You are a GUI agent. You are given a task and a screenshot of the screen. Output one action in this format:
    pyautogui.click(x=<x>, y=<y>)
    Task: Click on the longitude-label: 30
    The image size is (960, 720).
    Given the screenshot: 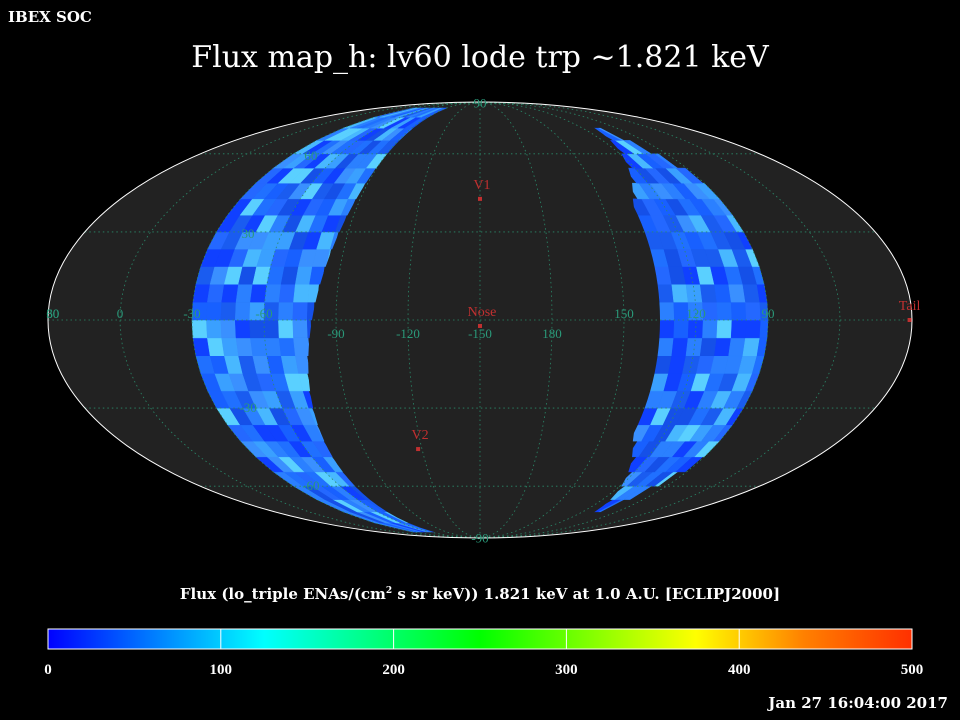 What is the action you would take?
    pyautogui.click(x=52, y=313)
    